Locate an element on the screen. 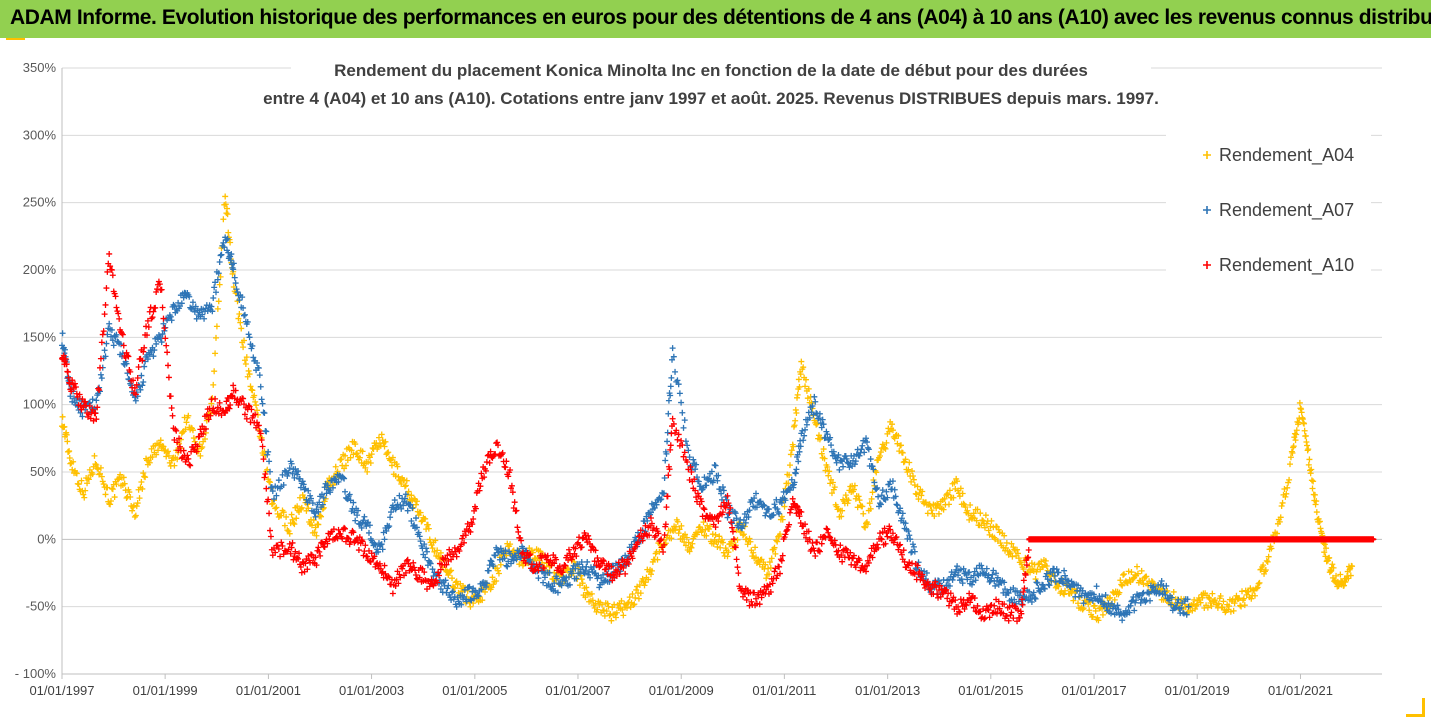 Image resolution: width=1431 pixels, height=722 pixels. x-tick-label: 01/01/2015 is located at coordinates (990, 690).